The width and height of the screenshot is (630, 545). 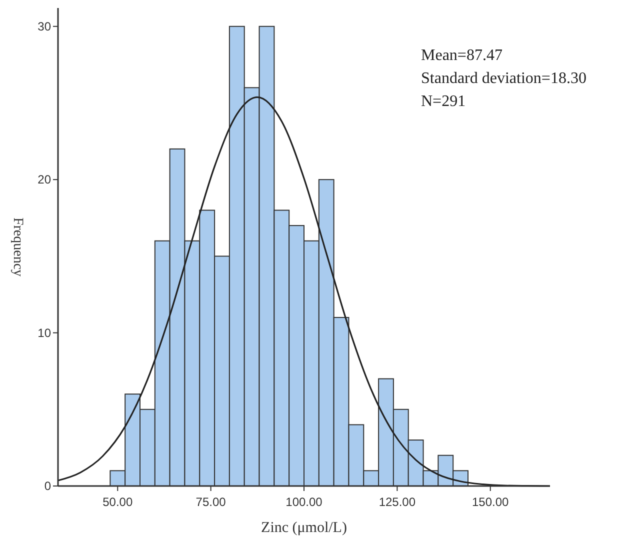 I want to click on y-tick-label: 20, so click(x=45, y=179).